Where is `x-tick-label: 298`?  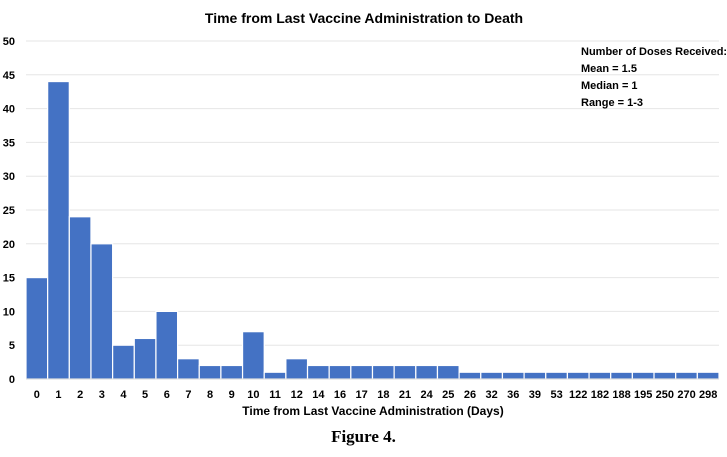 x-tick-label: 298 is located at coordinates (708, 395).